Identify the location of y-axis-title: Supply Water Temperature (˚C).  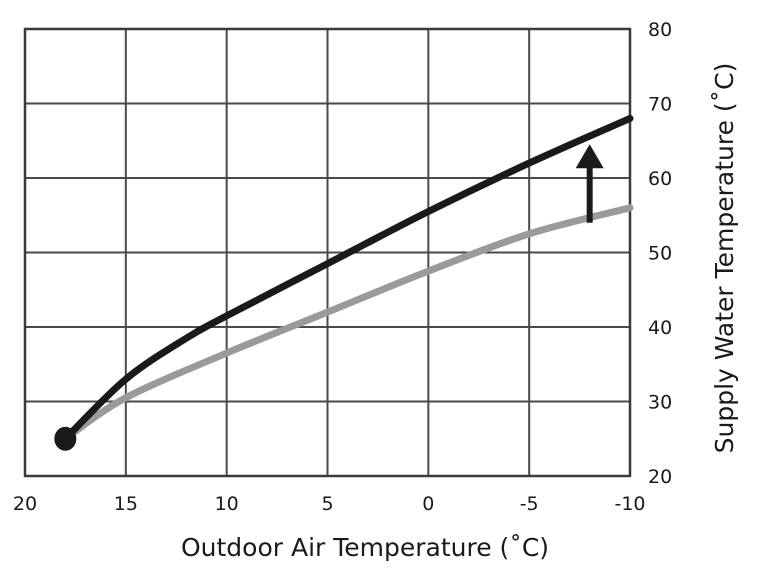
(724, 258).